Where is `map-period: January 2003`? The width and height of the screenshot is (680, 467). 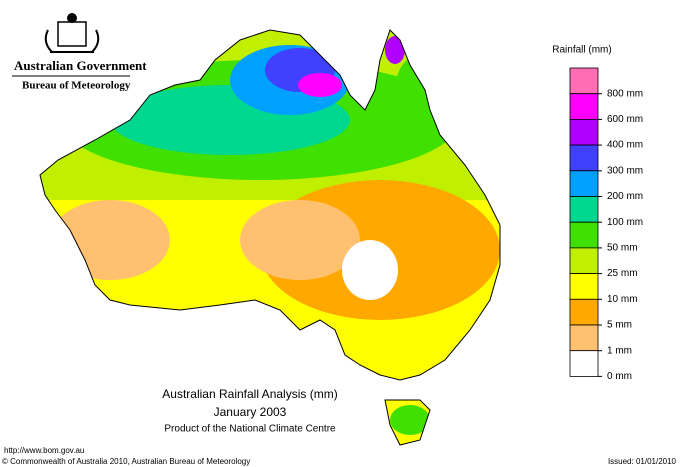
map-period: January 2003 is located at coordinates (250, 412).